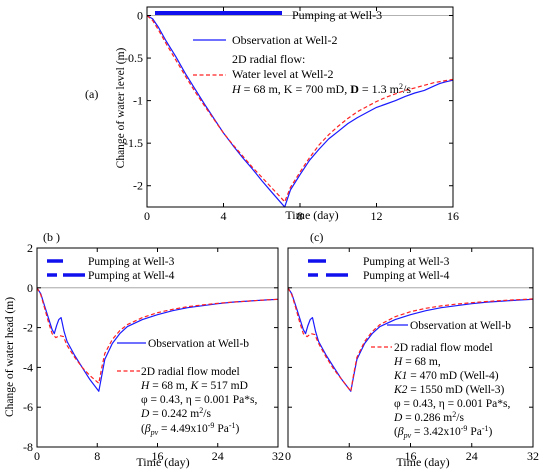 The width and height of the screenshot is (550, 474). Describe the element at coordinates (284, 40) in the screenshot. I see `legend-observation-label: Observation at Well-2` at that location.